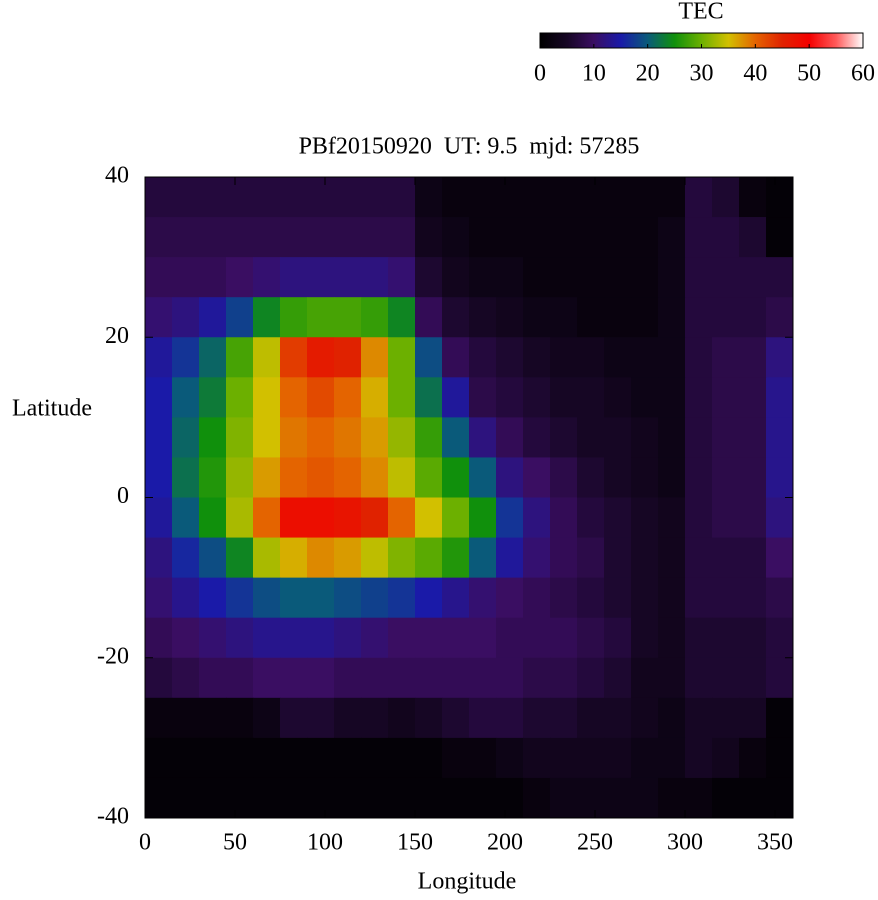 This screenshot has width=878, height=900. What do you see at coordinates (809, 74) in the screenshot?
I see `colorbar-tick-label: 50` at bounding box center [809, 74].